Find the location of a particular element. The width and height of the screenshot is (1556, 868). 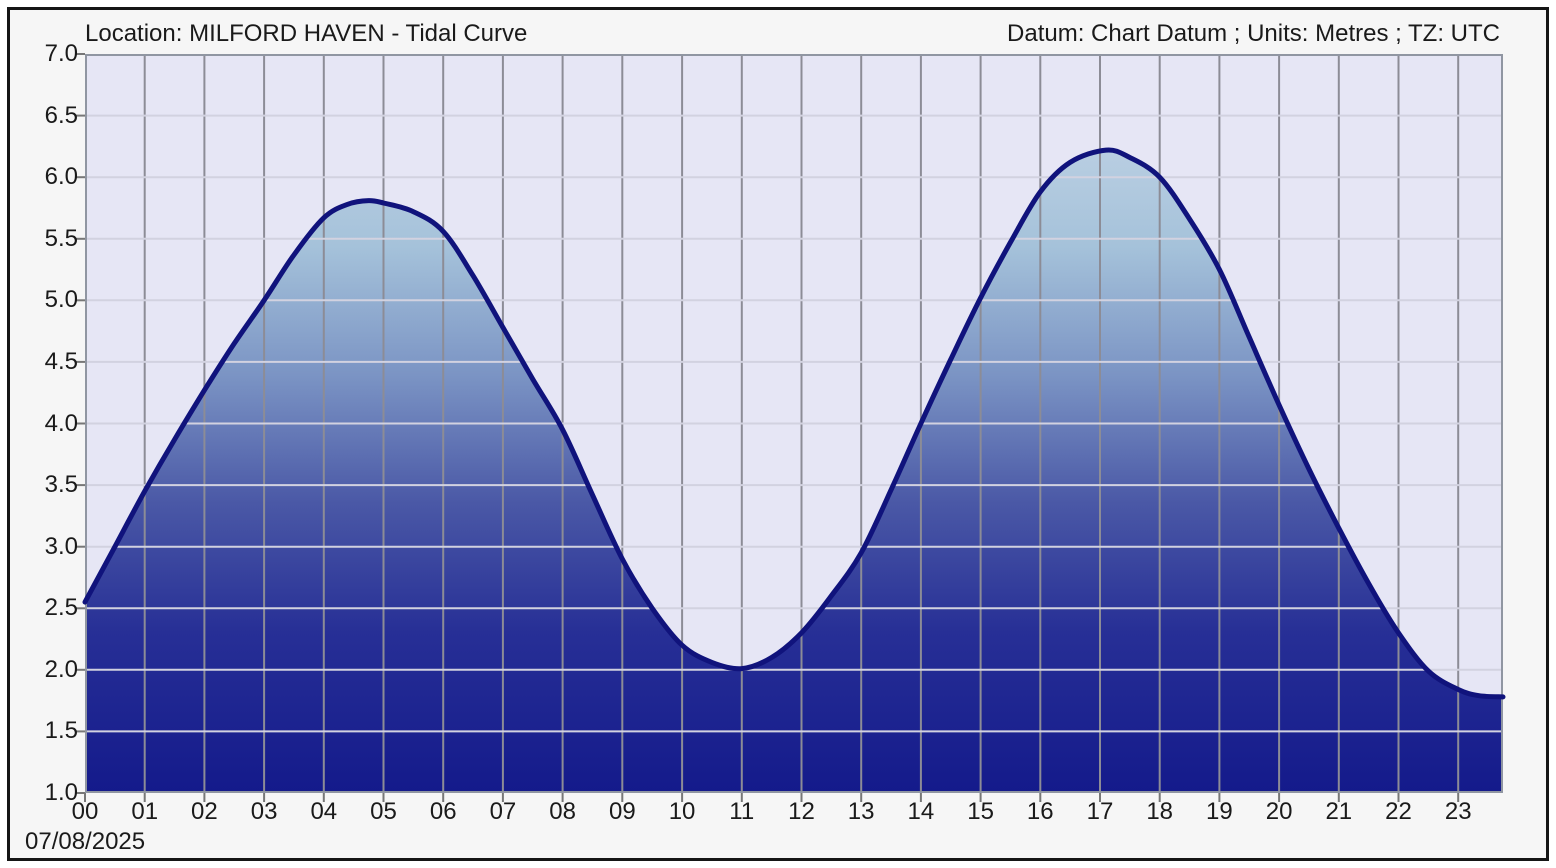

y-axis-label: 5.0 is located at coordinates (61, 300).